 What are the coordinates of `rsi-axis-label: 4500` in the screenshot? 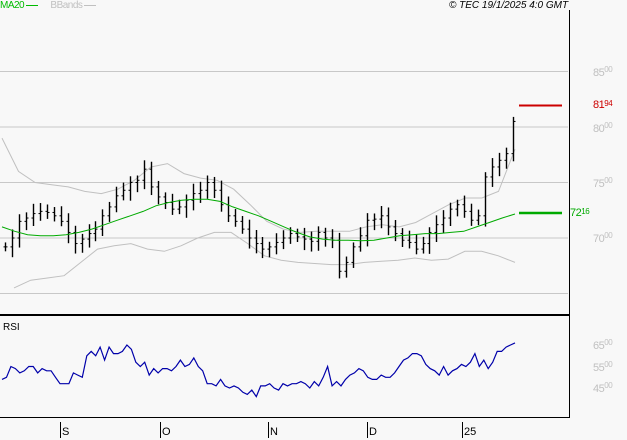 It's located at (603, 388).